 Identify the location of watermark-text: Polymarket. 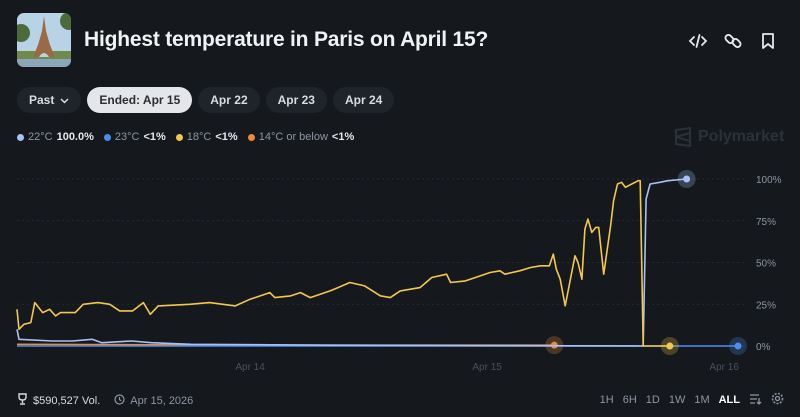
(741, 136).